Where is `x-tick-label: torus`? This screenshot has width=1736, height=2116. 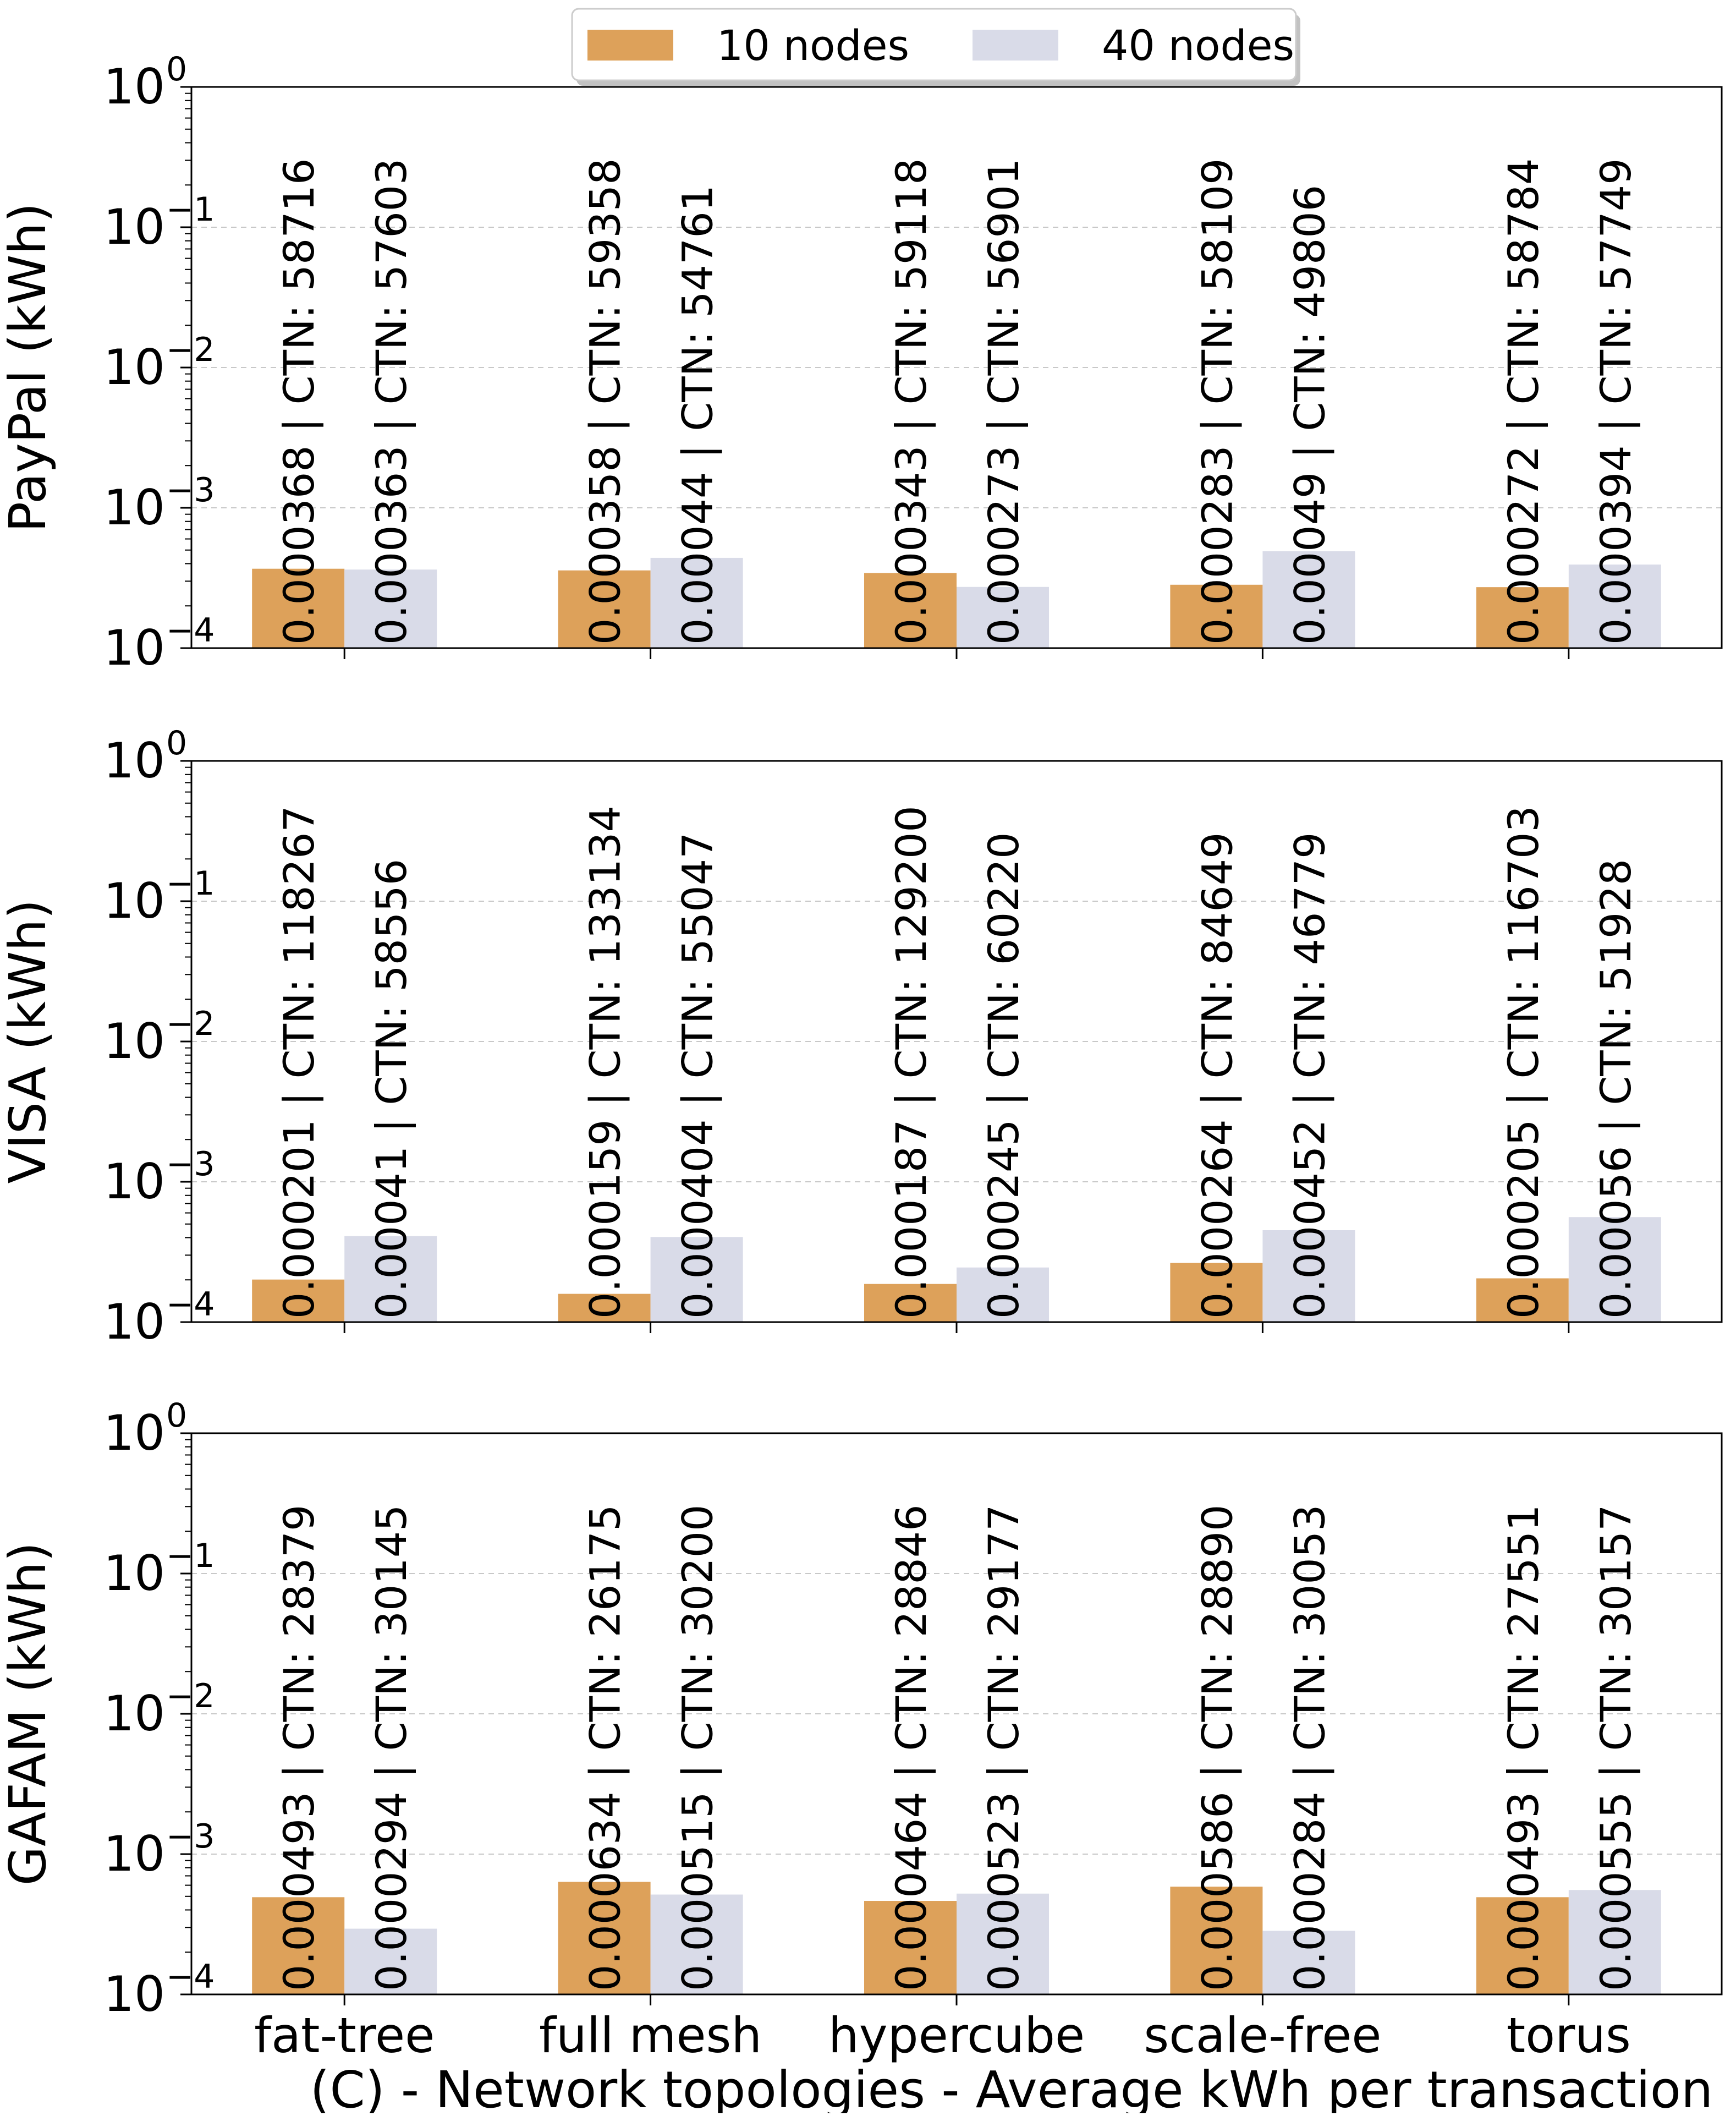
x-tick-label: torus is located at coordinates (1569, 2035).